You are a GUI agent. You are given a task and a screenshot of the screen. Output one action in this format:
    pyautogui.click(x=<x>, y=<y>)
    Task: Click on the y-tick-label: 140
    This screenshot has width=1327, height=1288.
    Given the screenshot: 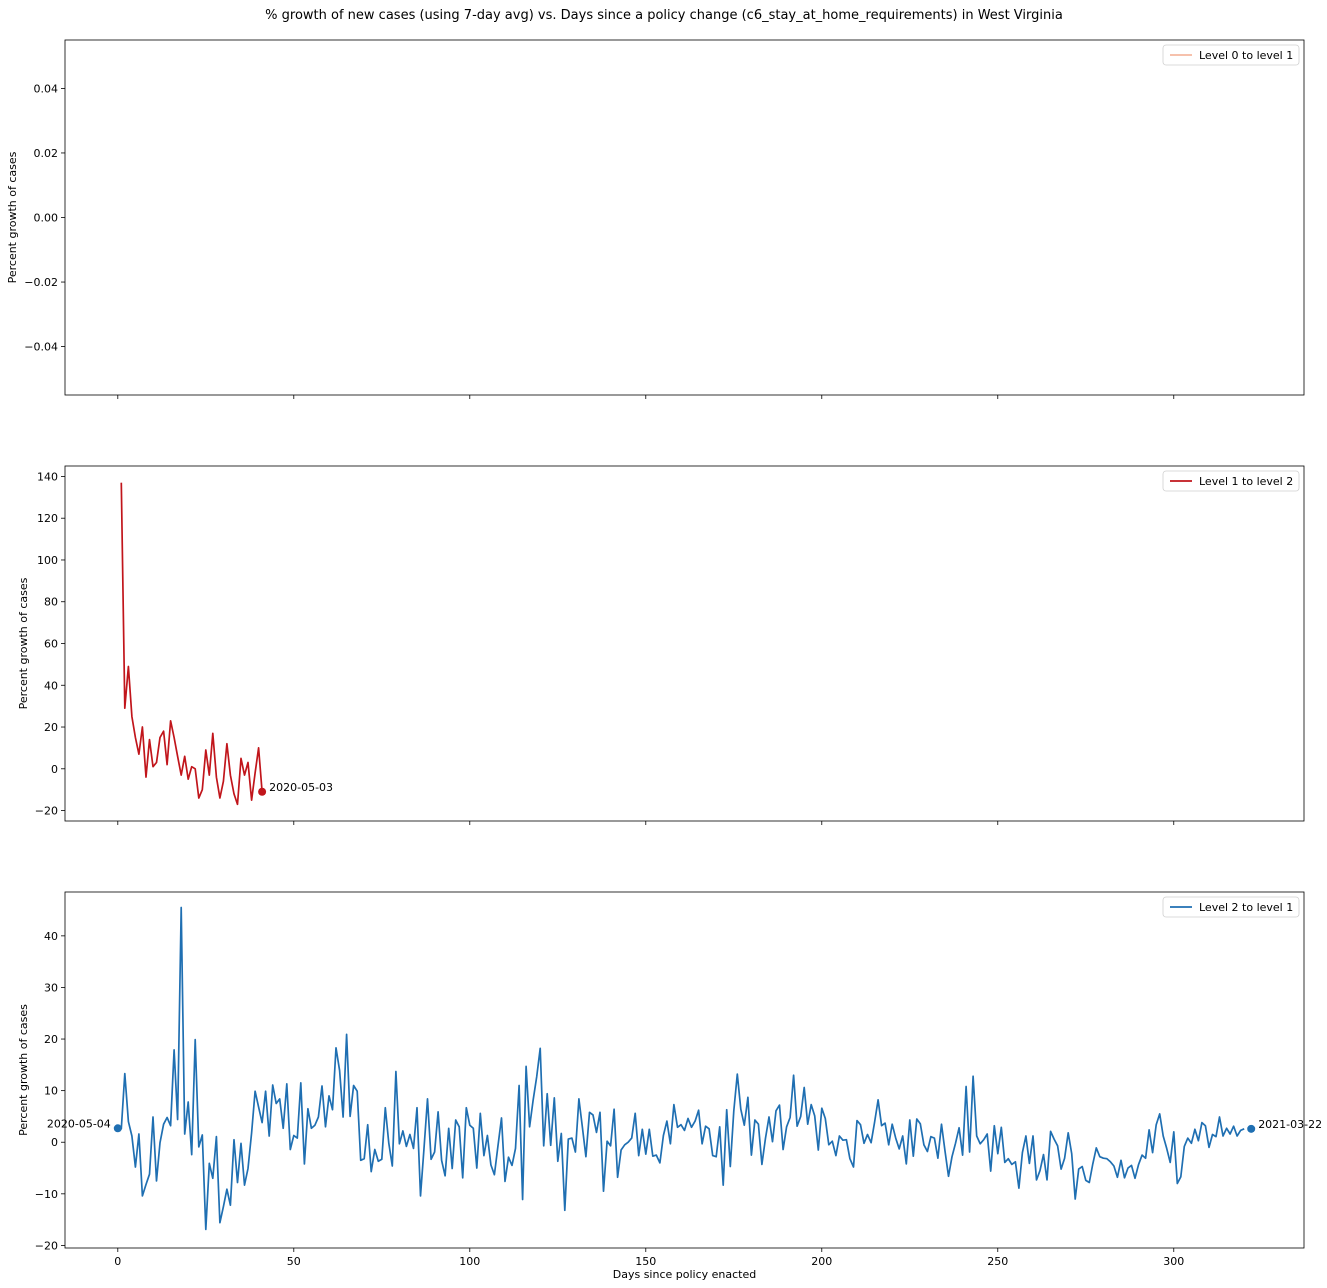 What is the action you would take?
    pyautogui.click(x=47, y=476)
    